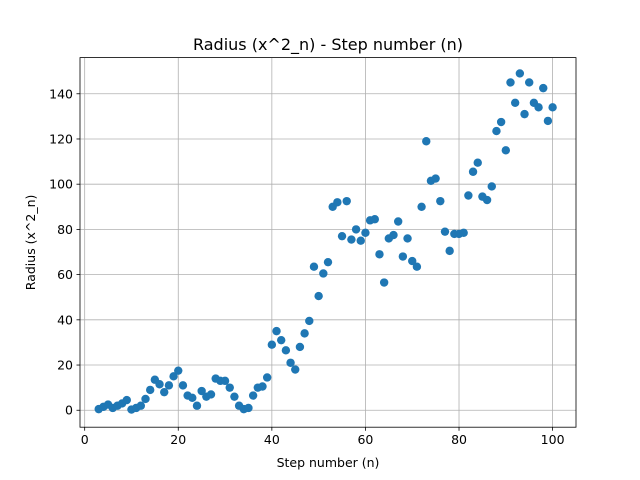  Describe the element at coordinates (65, 229) in the screenshot. I see `y-tick-label: 80` at that location.